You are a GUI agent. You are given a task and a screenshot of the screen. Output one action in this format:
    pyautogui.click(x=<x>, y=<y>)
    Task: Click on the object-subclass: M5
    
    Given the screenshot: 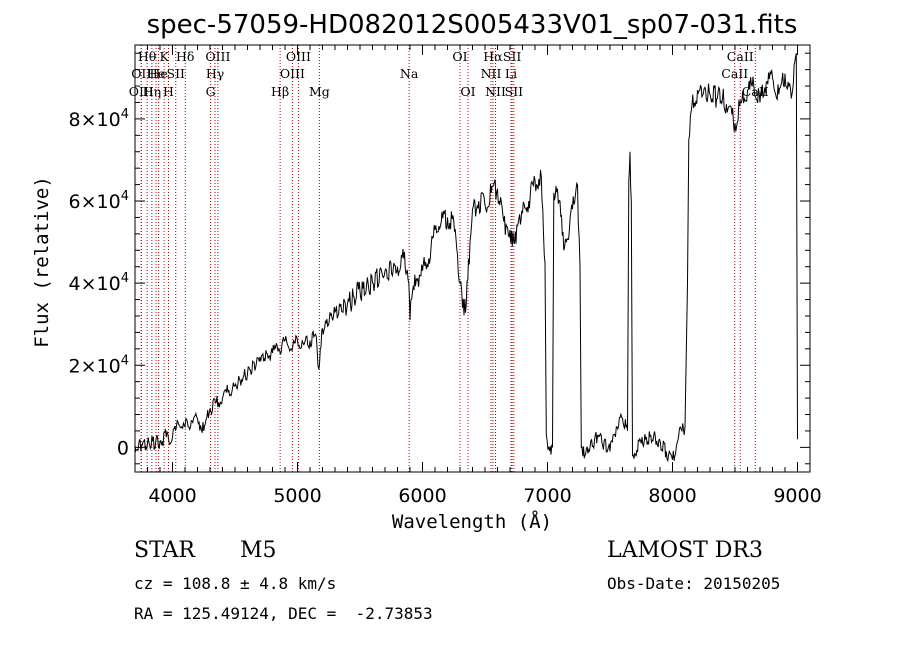 What is the action you would take?
    pyautogui.click(x=258, y=550)
    